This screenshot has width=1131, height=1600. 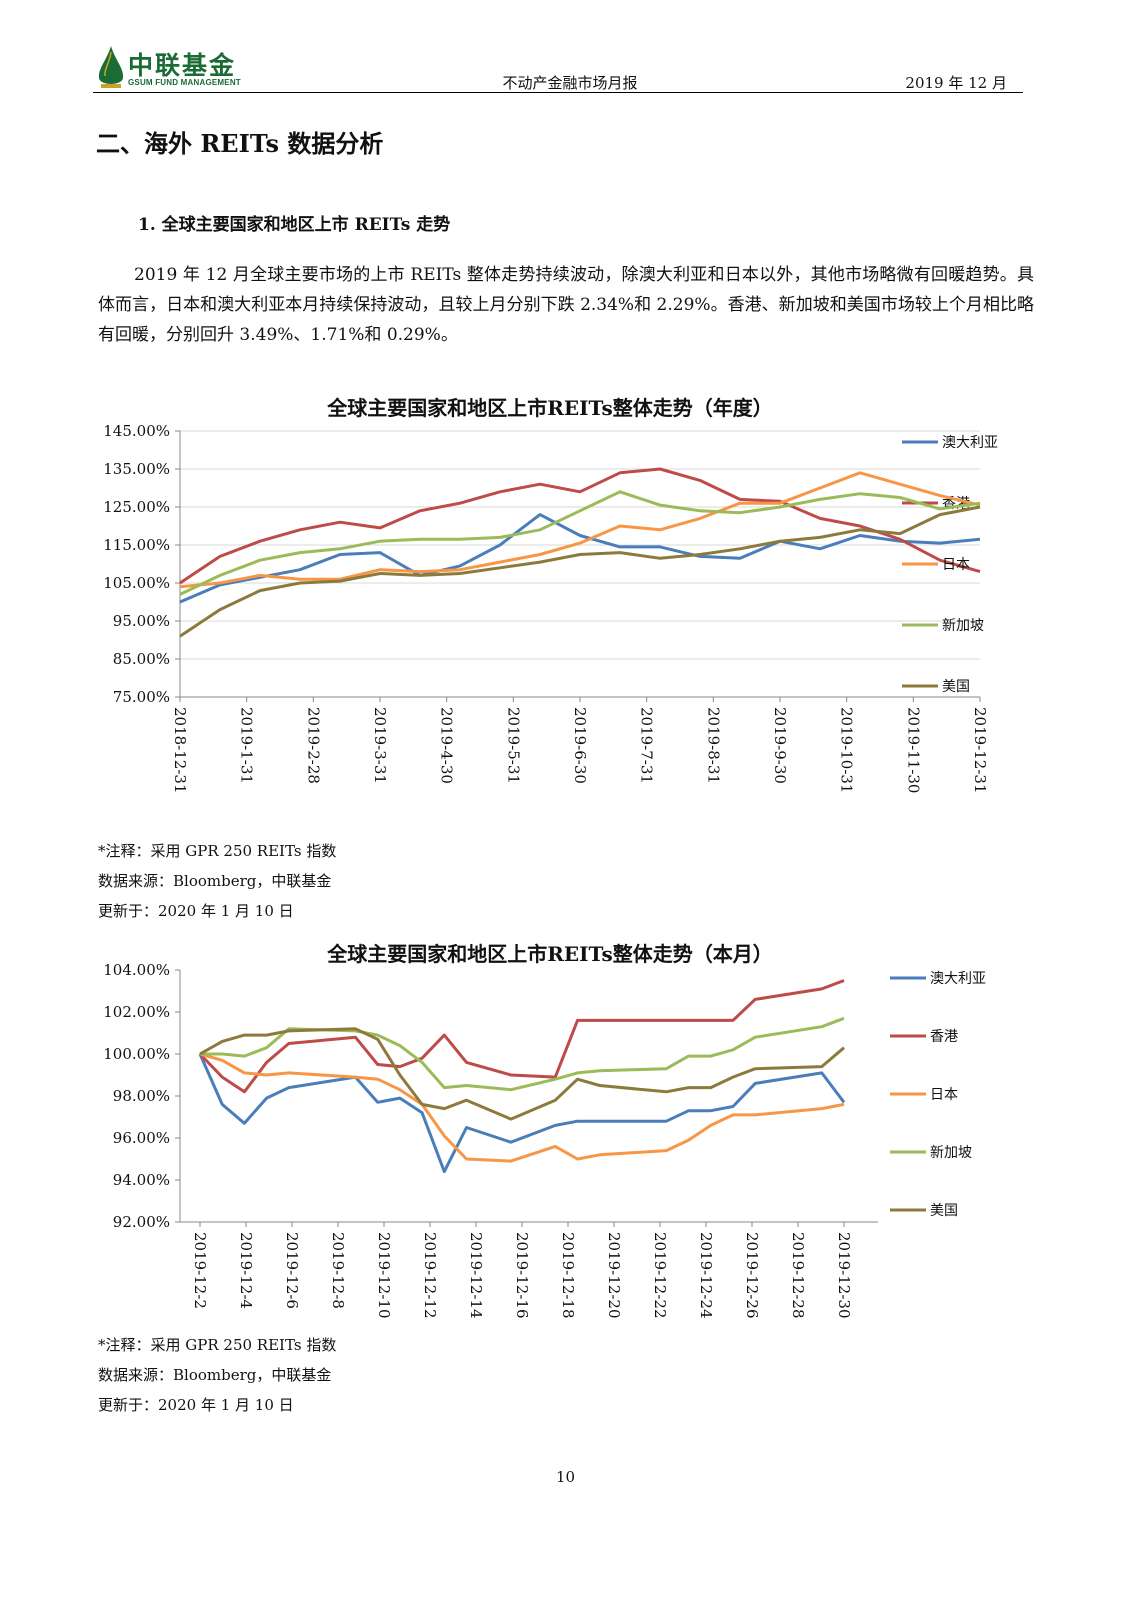 I want to click on chart2-title: 全球主要国家和地区上市REITs整体走势（本月）, so click(x=550, y=954).